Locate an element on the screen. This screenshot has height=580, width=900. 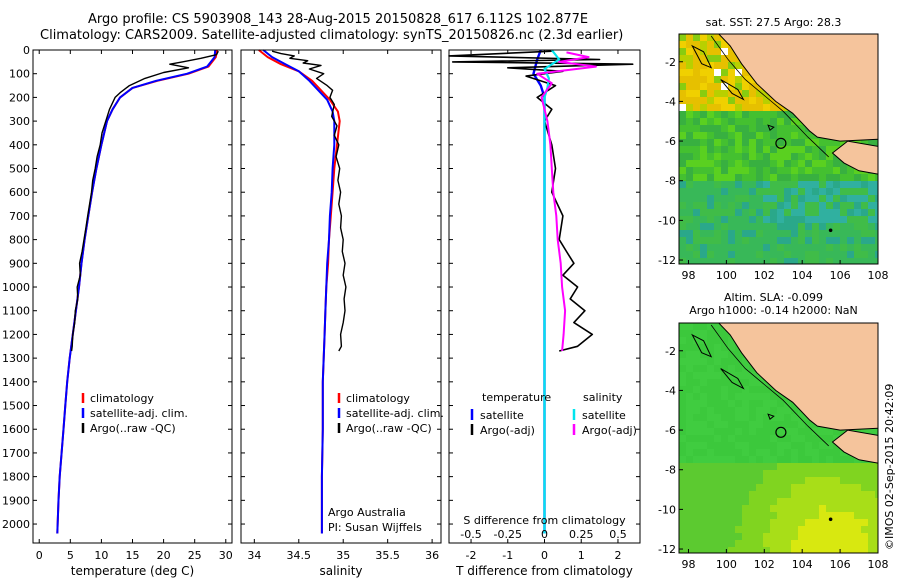
difference-legend-header-salinity: salinity is located at coordinates (603, 397).